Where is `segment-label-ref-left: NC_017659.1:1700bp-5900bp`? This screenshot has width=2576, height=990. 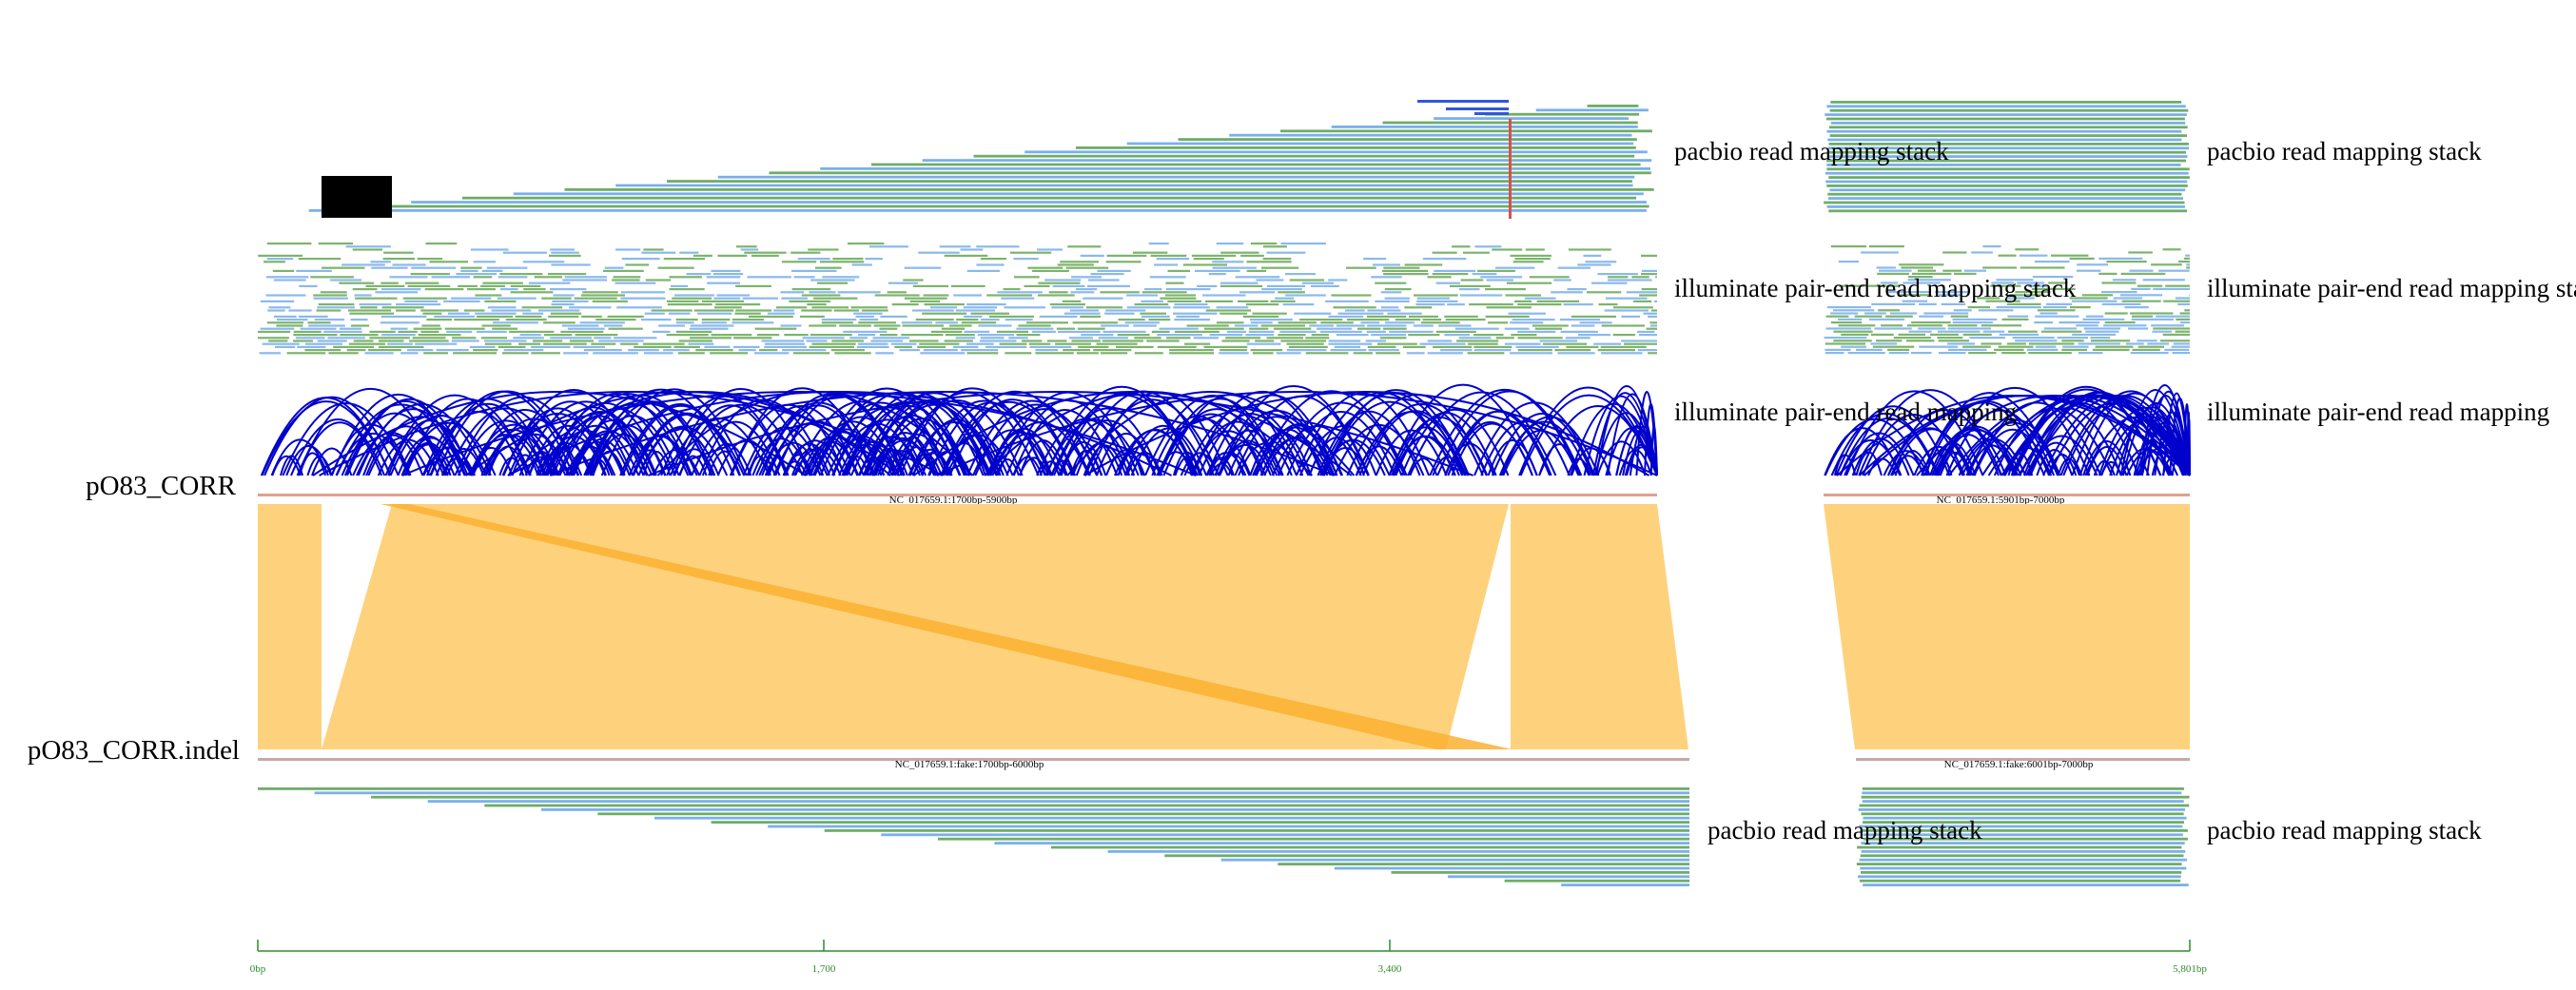
segment-label-ref-left: NC_017659.1:1700bp-5900bp is located at coordinates (954, 500).